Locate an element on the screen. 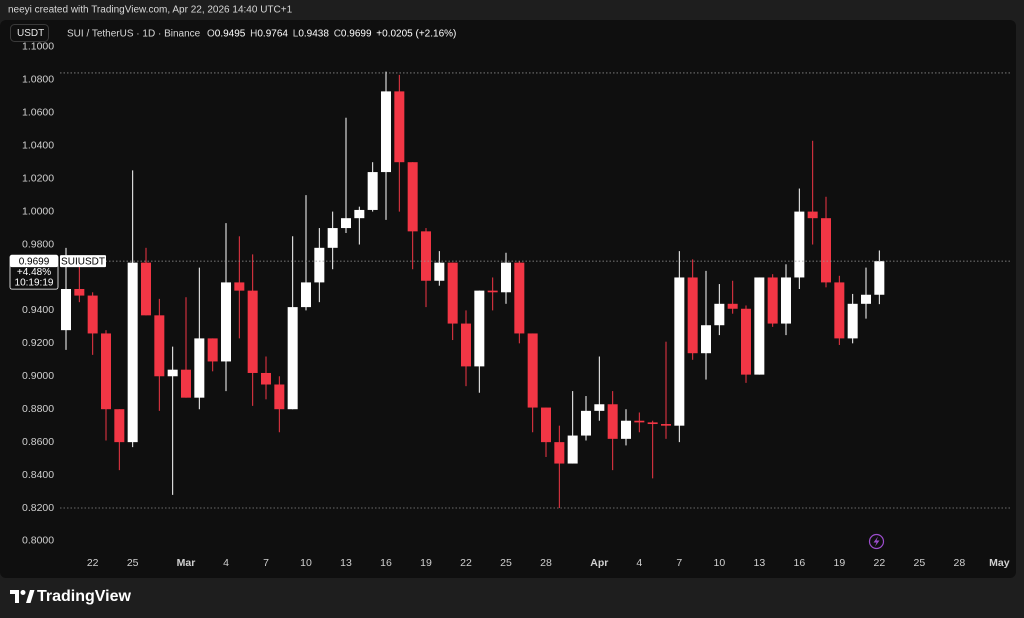 The width and height of the screenshot is (1024, 618). x-tick-label: May is located at coordinates (999, 563).